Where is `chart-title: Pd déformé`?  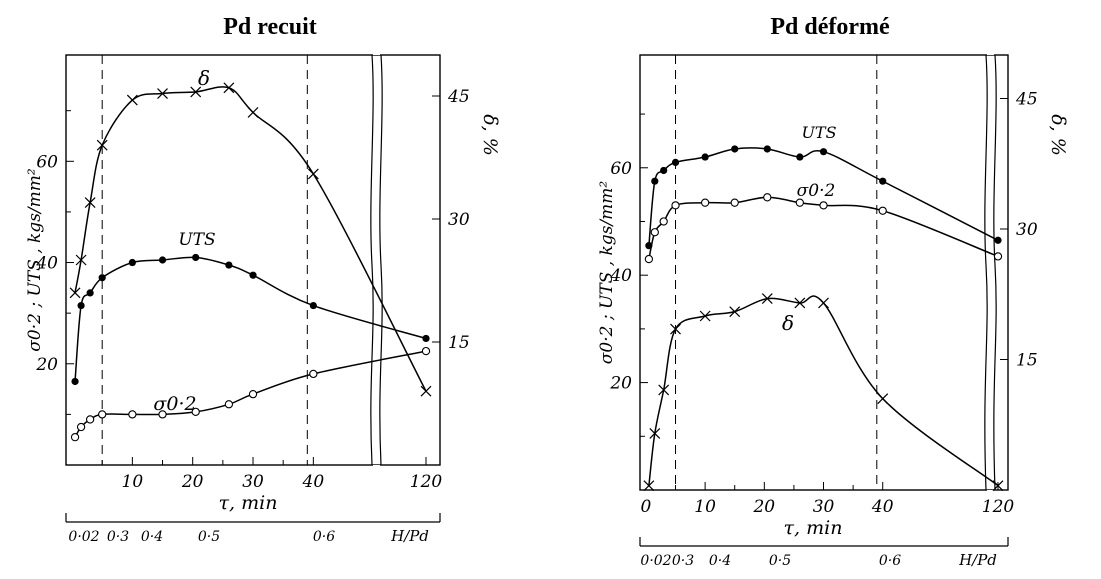
chart-title: Pd déformé is located at coordinates (830, 27).